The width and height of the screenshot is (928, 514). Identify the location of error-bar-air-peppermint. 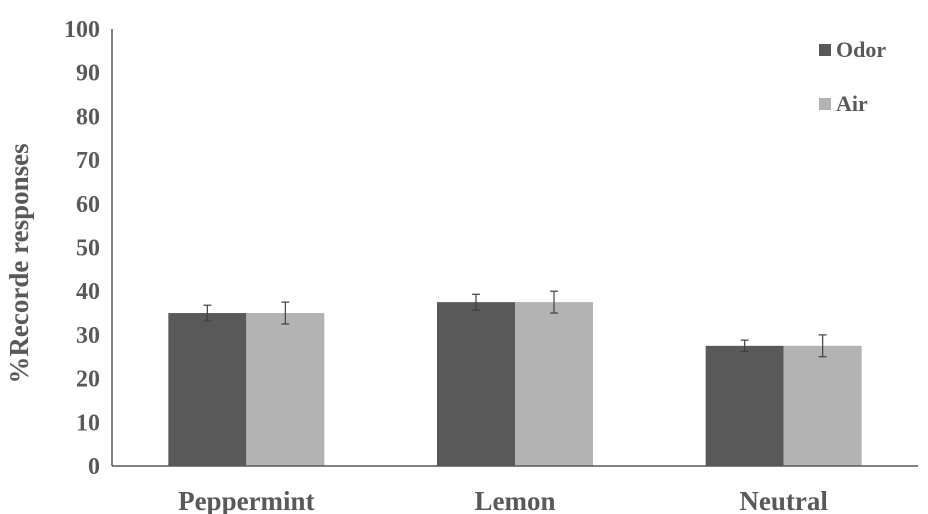
(285, 313).